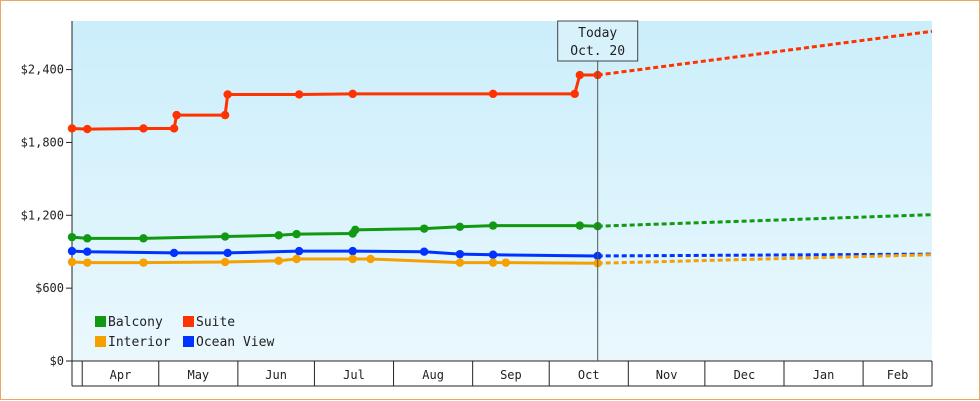 This screenshot has width=980, height=401. Describe the element at coordinates (598, 190) in the screenshot. I see `today-marker: Today Oct. 20` at that location.